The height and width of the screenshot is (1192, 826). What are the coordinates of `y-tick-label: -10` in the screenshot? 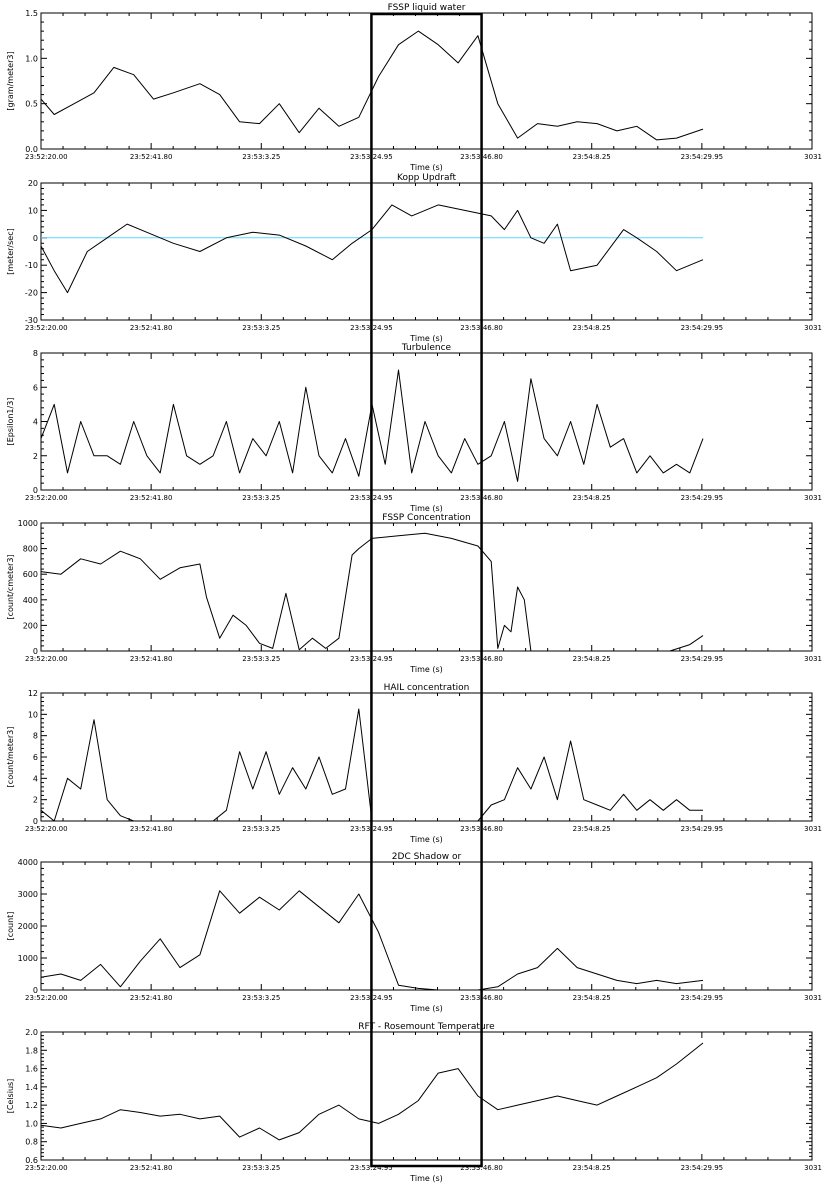 It's located at (31, 265).